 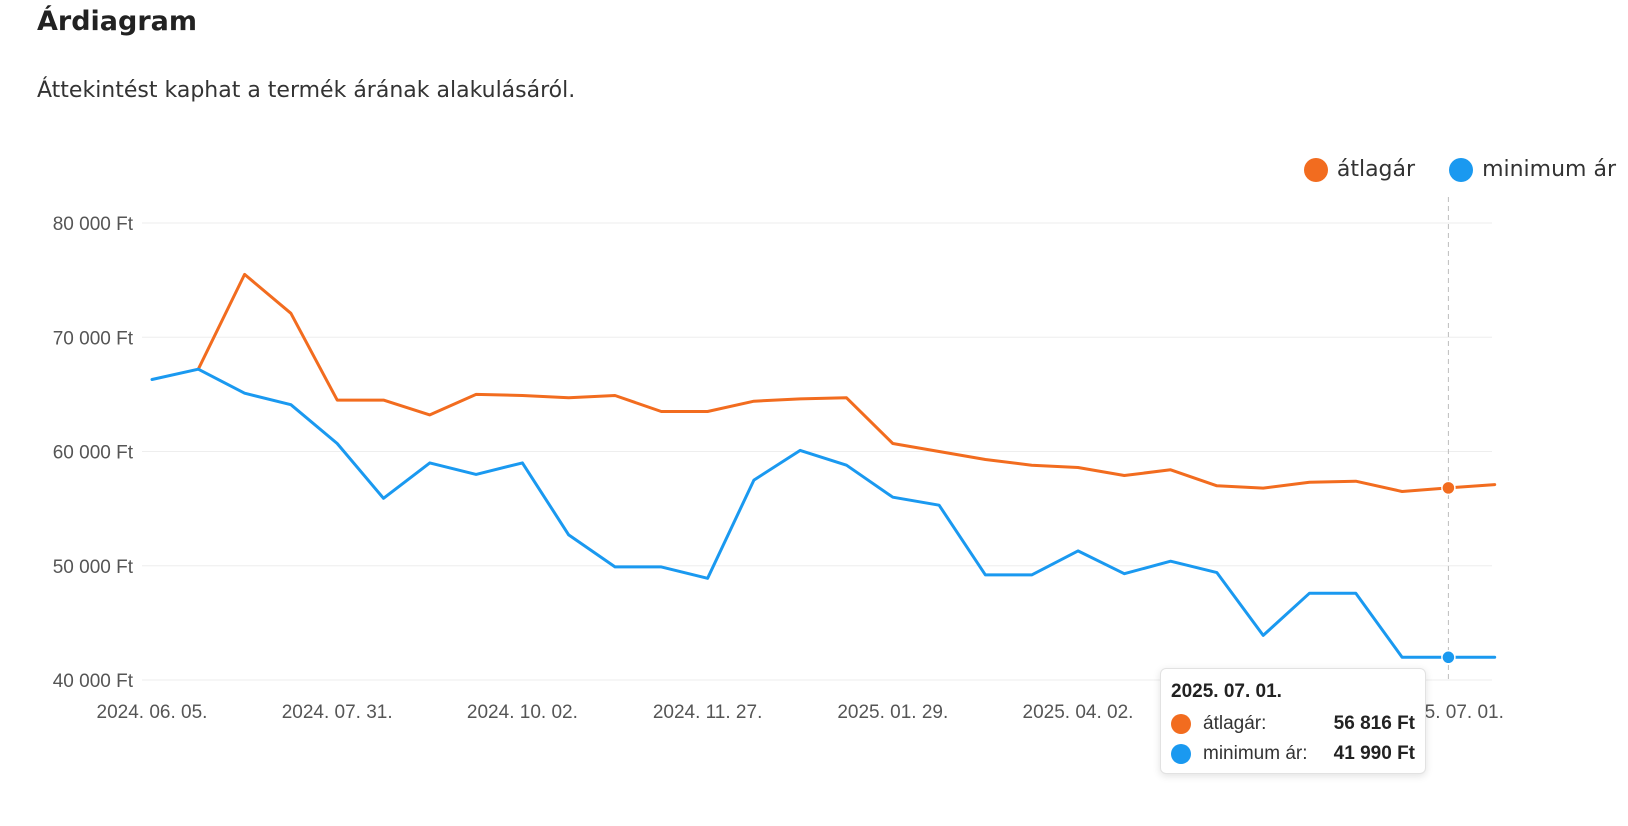 I want to click on y-tick-label: 80 000 Ft, so click(x=93, y=224).